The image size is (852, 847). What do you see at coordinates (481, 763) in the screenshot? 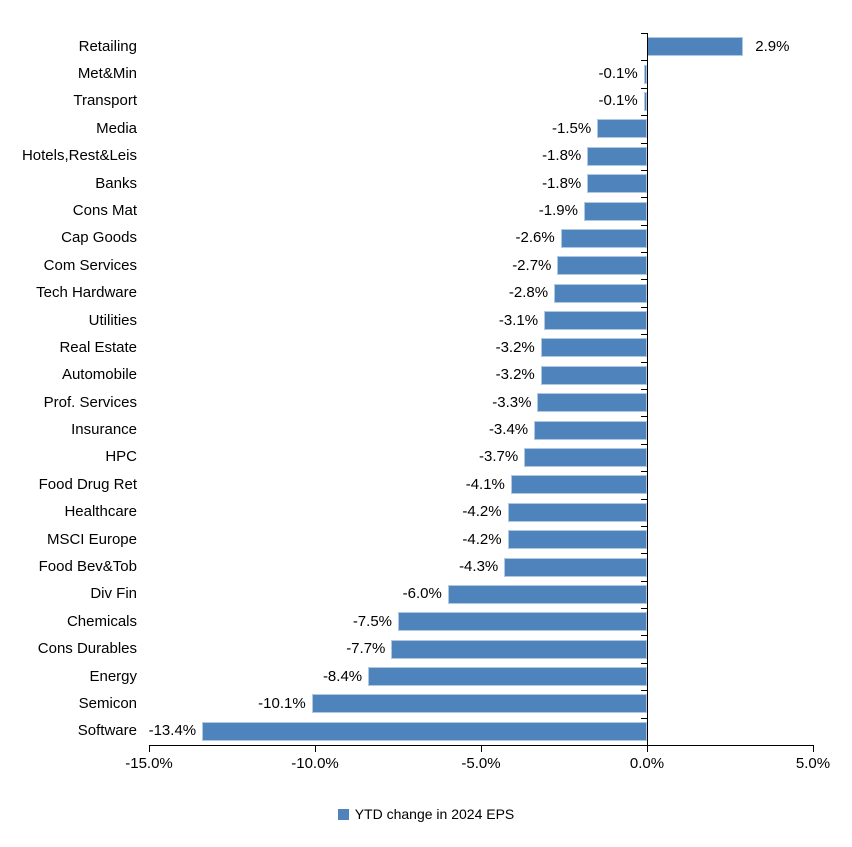
I see `x-axis-tick-label: -5.0%` at bounding box center [481, 763].